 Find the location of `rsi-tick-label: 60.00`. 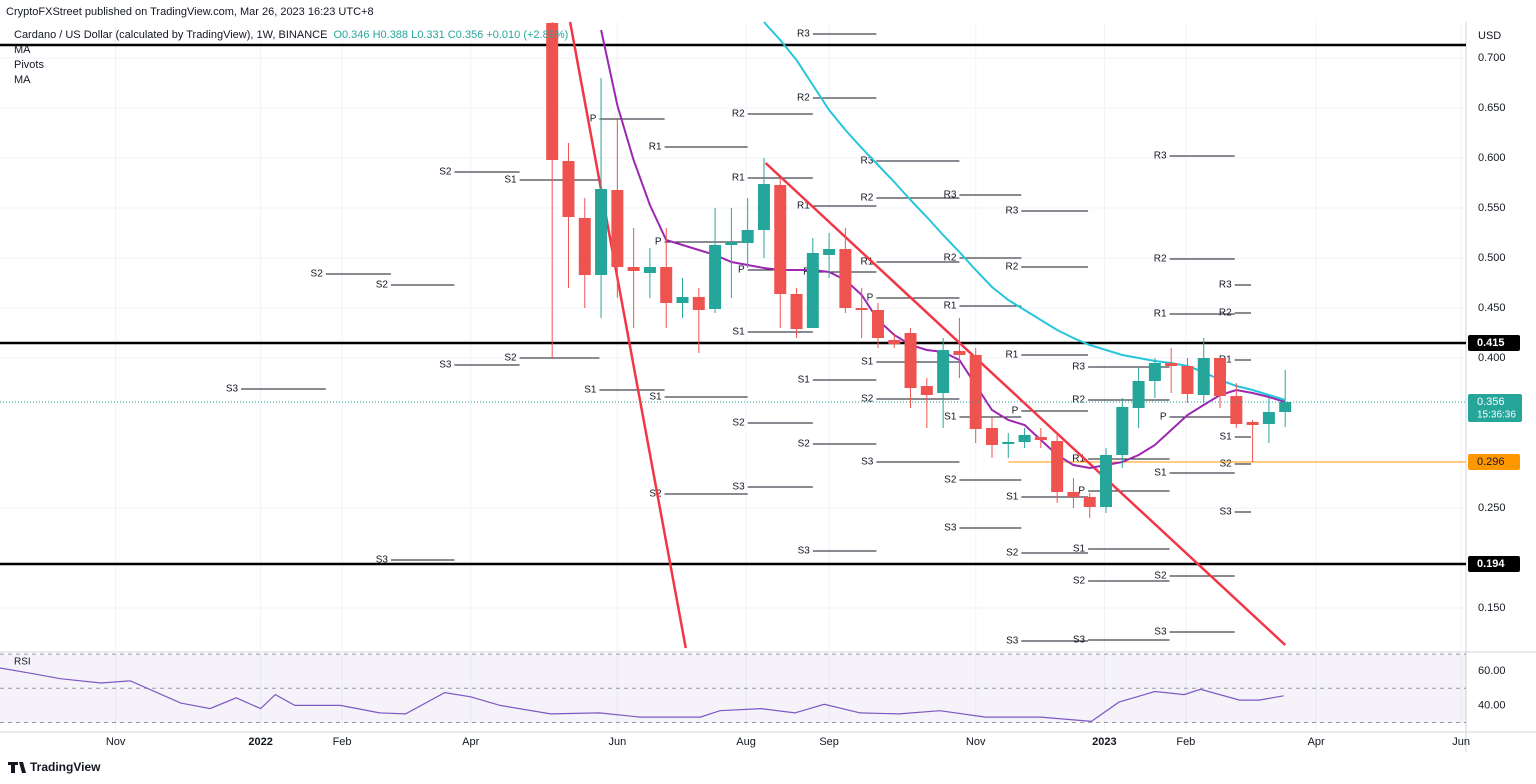

rsi-tick-label: 60.00 is located at coordinates (1492, 671).